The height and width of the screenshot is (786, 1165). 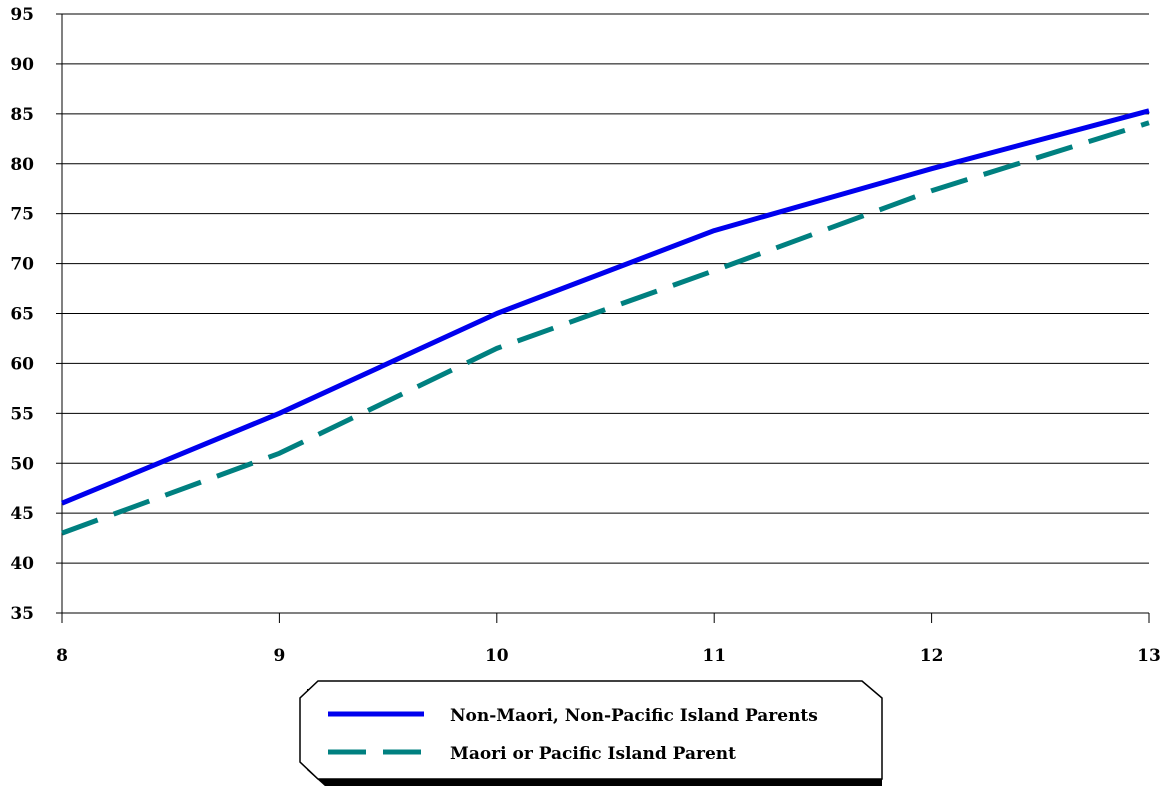 I want to click on y-tick-label: 45, so click(x=22, y=514).